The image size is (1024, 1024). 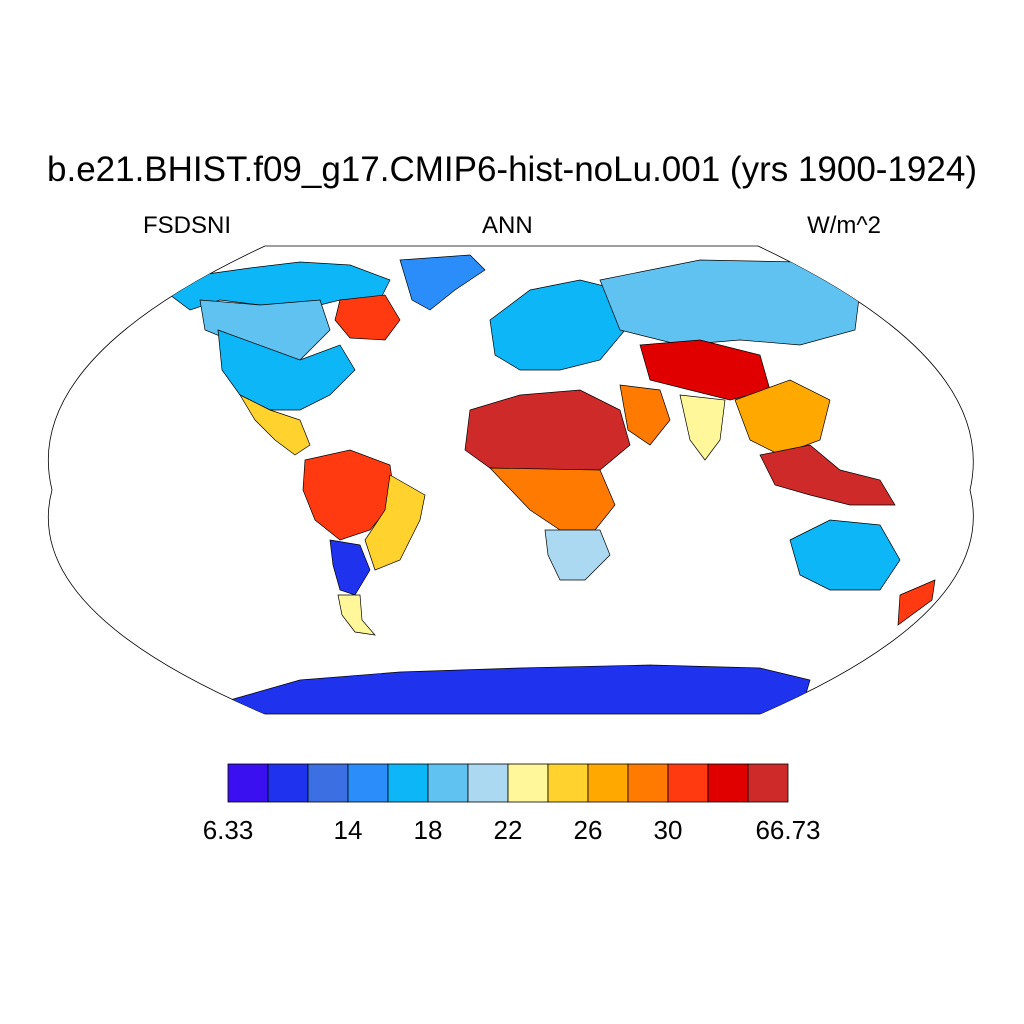 What do you see at coordinates (668, 830) in the screenshot?
I see `colorbar-tick-label: 30` at bounding box center [668, 830].